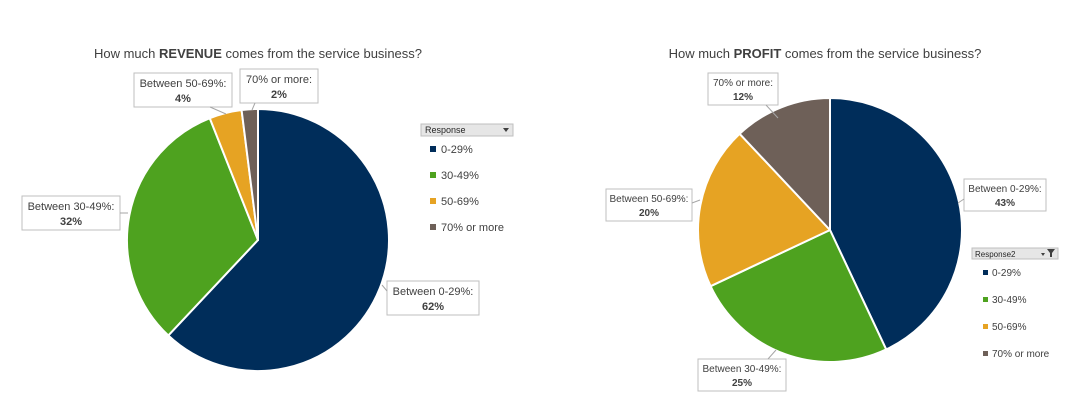 This screenshot has height=410, width=1076. Describe the element at coordinates (384, 288) in the screenshot. I see `revenue-callout-0-29-leader` at that location.